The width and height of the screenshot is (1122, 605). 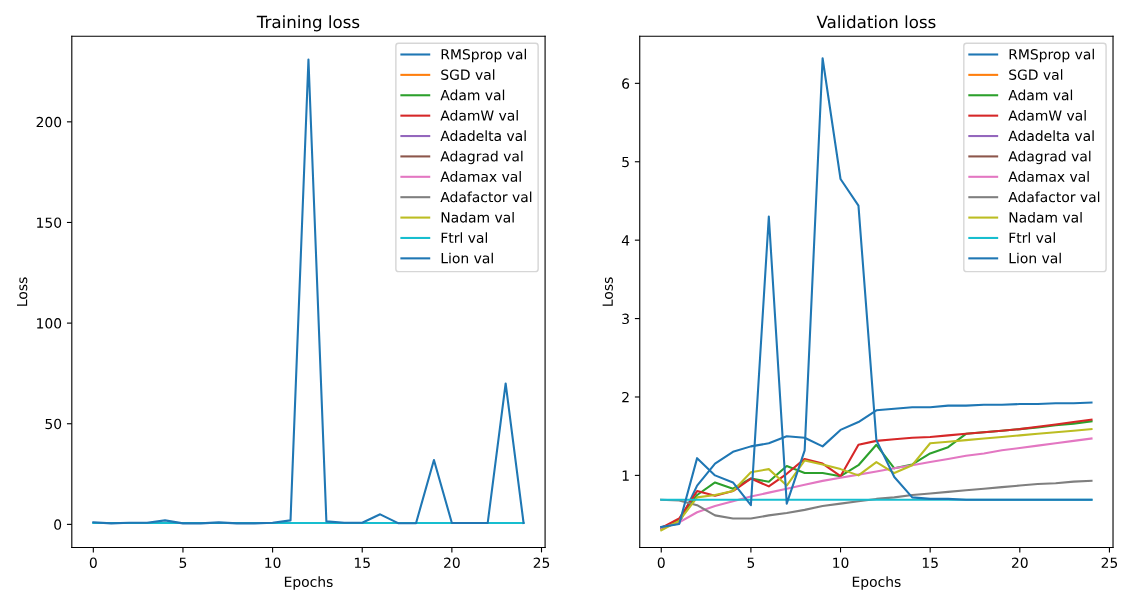 I want to click on chart-title: Validation loss, so click(x=876, y=22).